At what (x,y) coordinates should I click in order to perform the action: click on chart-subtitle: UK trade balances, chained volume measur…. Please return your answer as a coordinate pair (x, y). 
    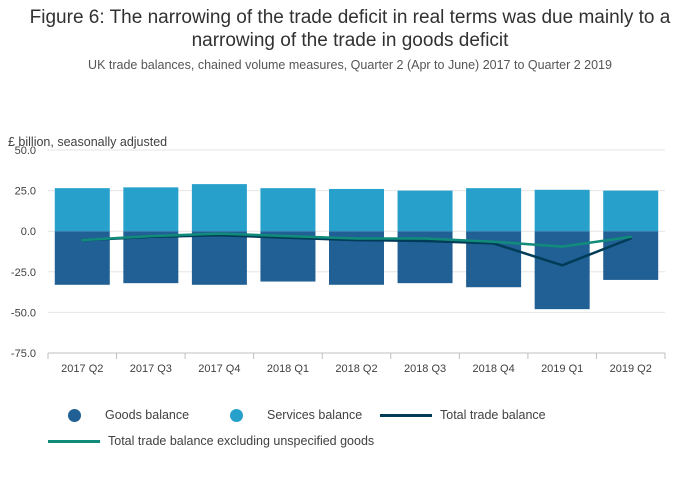
    Looking at the image, I should click on (350, 65).